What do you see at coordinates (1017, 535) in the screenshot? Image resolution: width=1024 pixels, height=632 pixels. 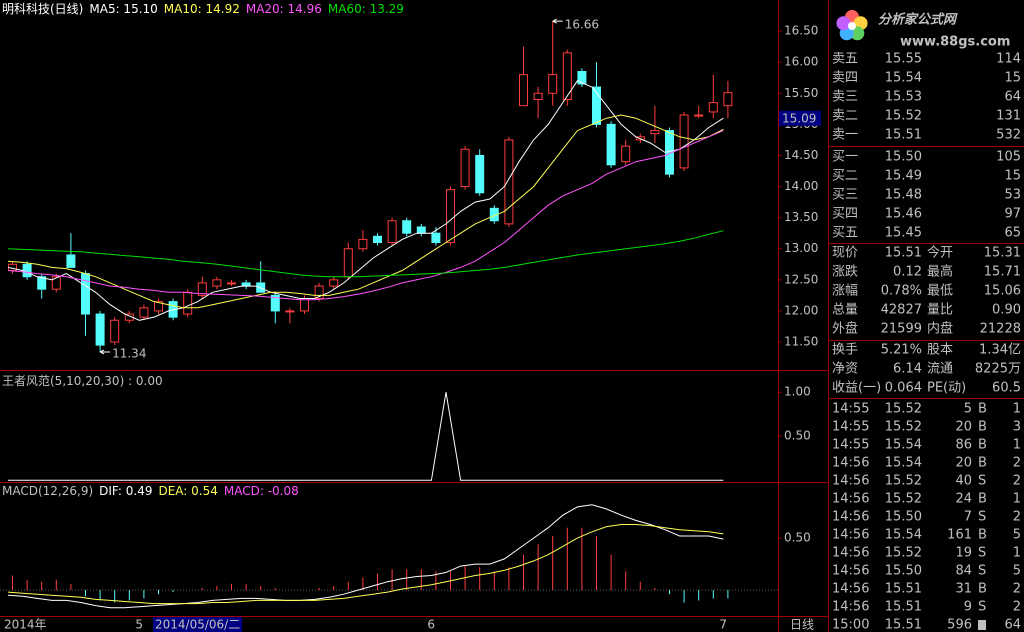 I see `trade-count: 5` at bounding box center [1017, 535].